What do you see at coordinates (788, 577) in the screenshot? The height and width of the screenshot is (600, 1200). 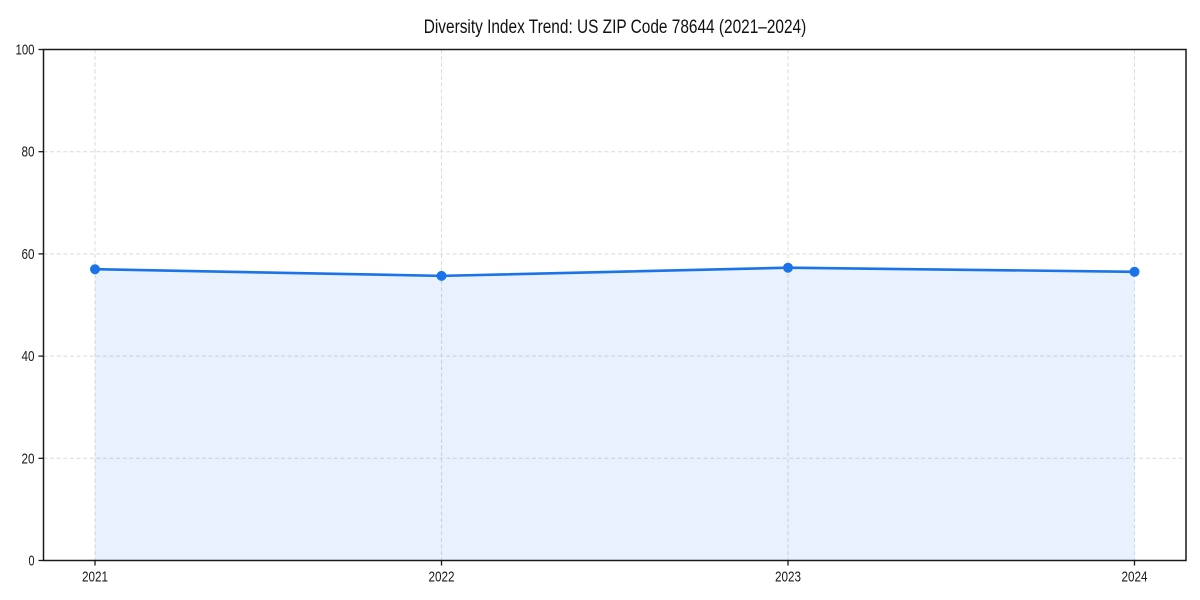 I see `x-tick-label: 2023` at bounding box center [788, 577].